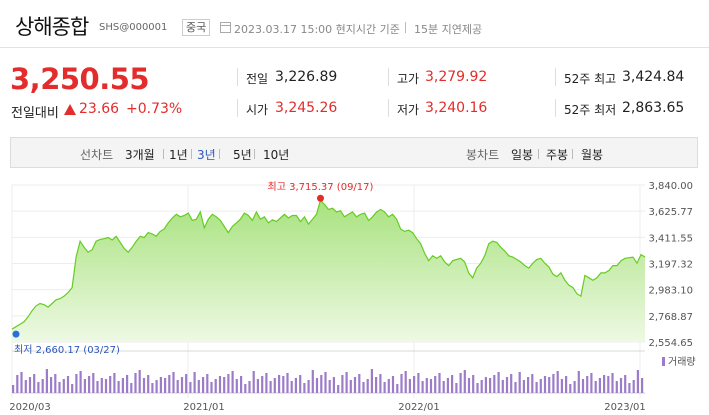 The width and height of the screenshot is (709, 415). I want to click on y-tick-label: 3,840.00, so click(670, 186).